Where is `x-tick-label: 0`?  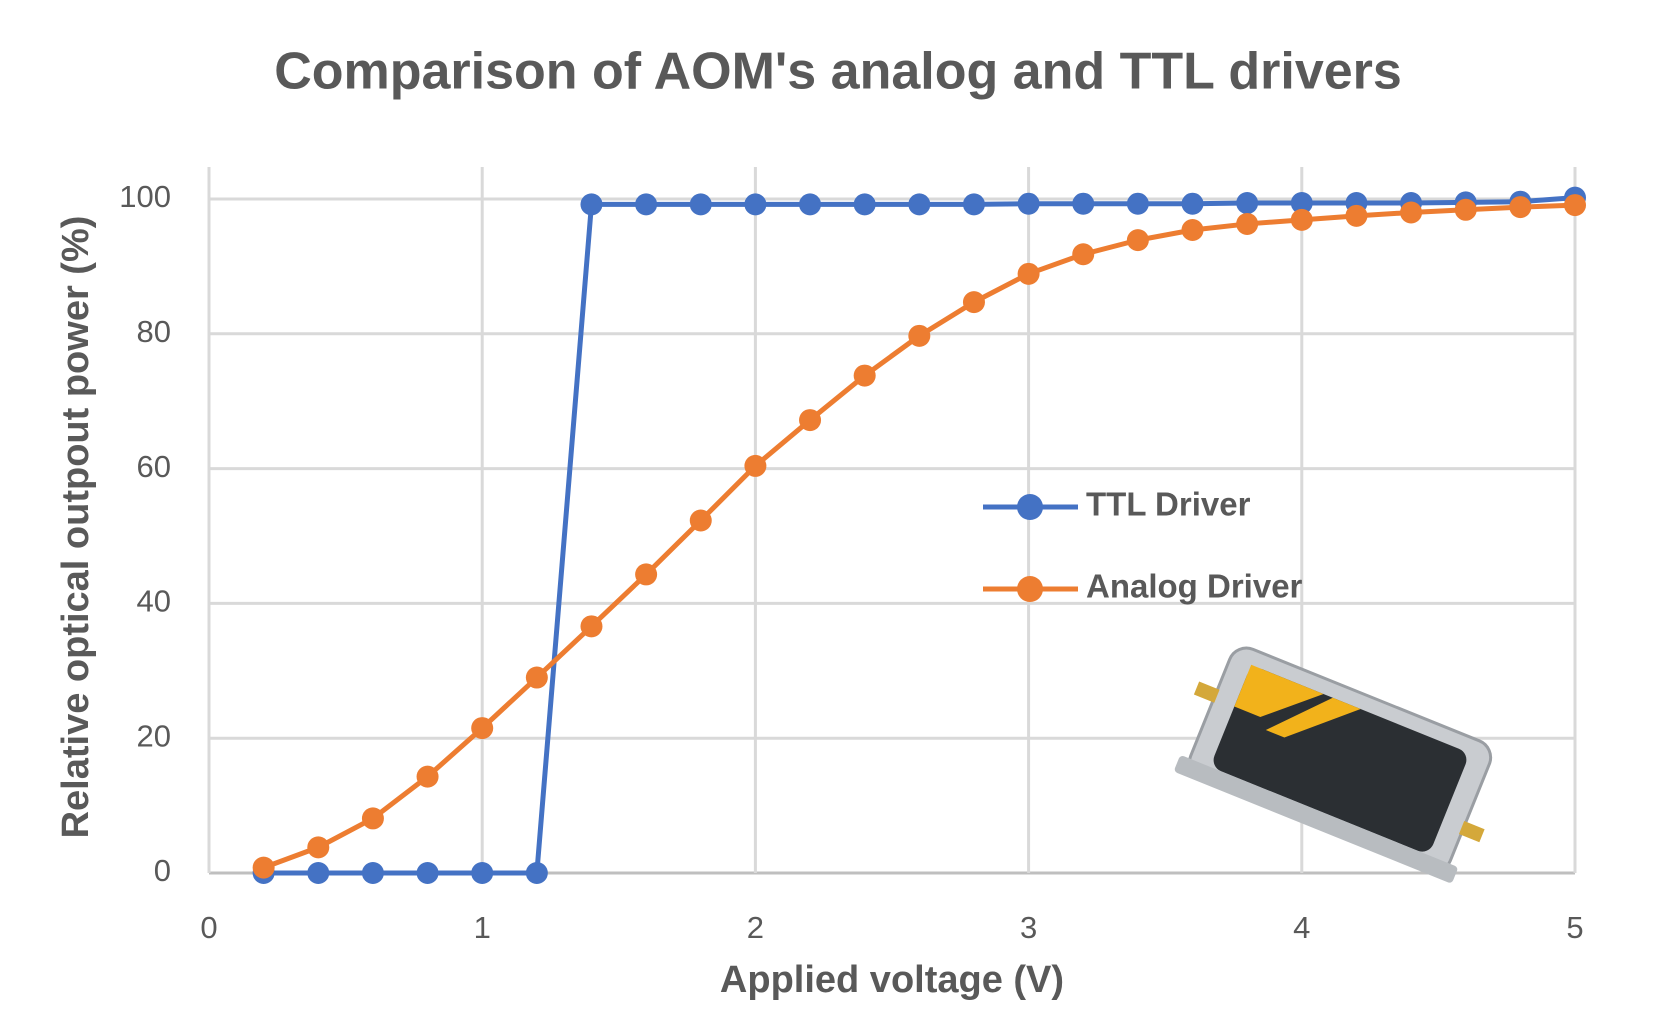
x-tick-label: 0 is located at coordinates (208, 927).